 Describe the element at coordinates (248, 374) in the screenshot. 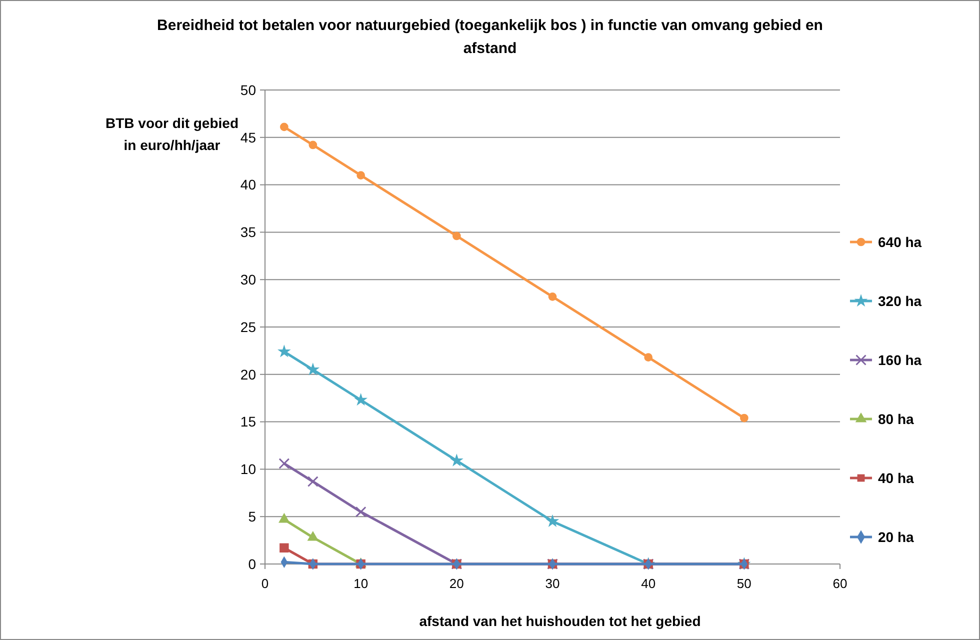

I see `y-tick-label: 20` at that location.